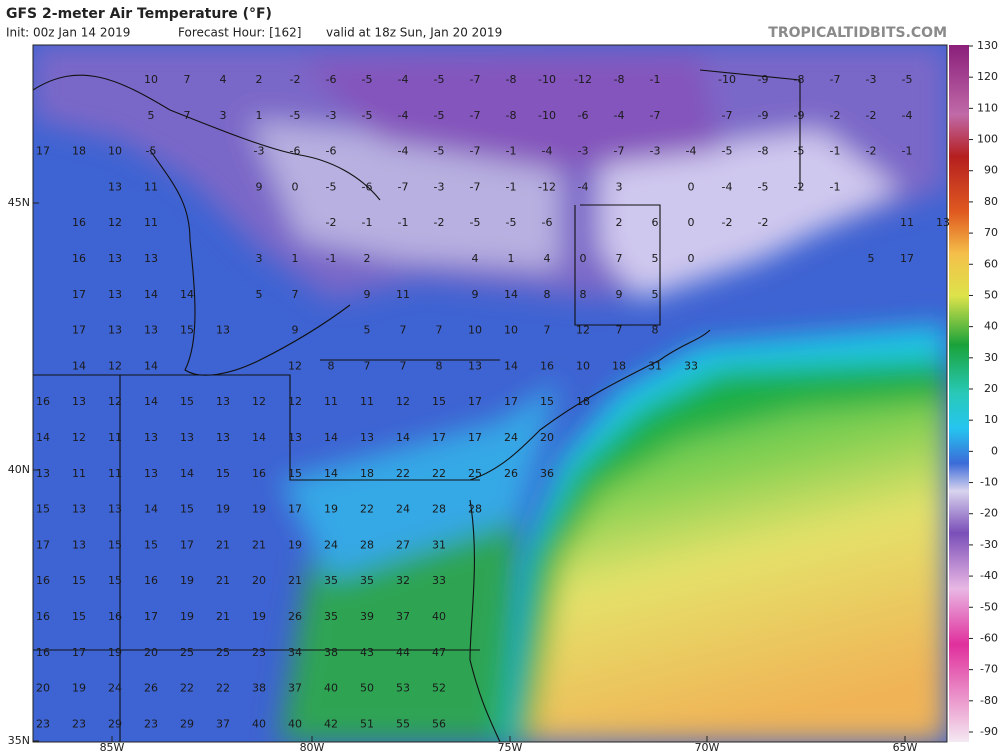 The image size is (1000, 754). What do you see at coordinates (959, 393) in the screenshot?
I see `colorbar` at bounding box center [959, 393].